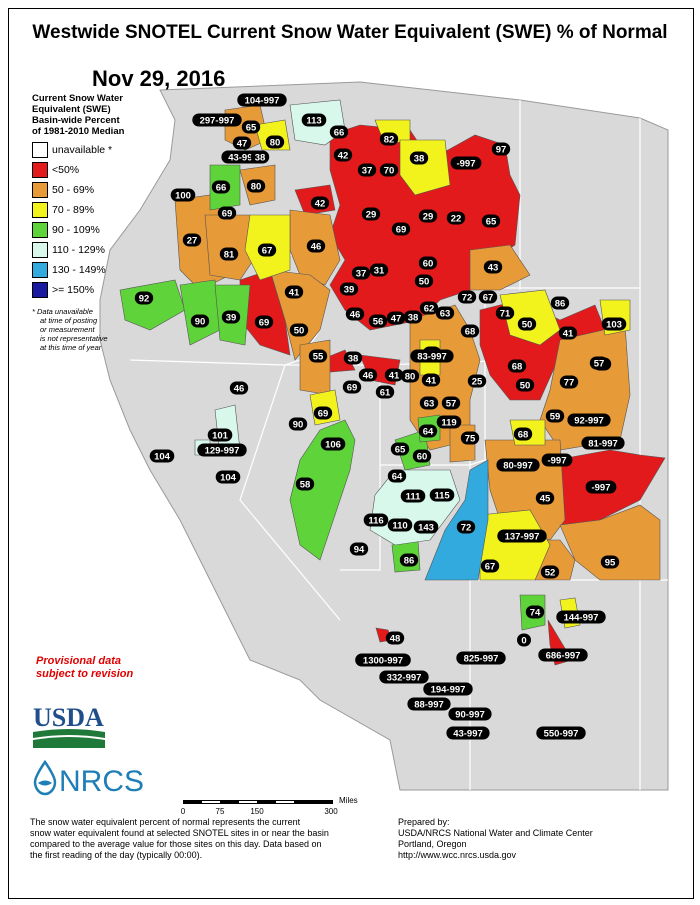 The image size is (700, 905). I want to click on basin-label-text: 37, so click(367, 170).